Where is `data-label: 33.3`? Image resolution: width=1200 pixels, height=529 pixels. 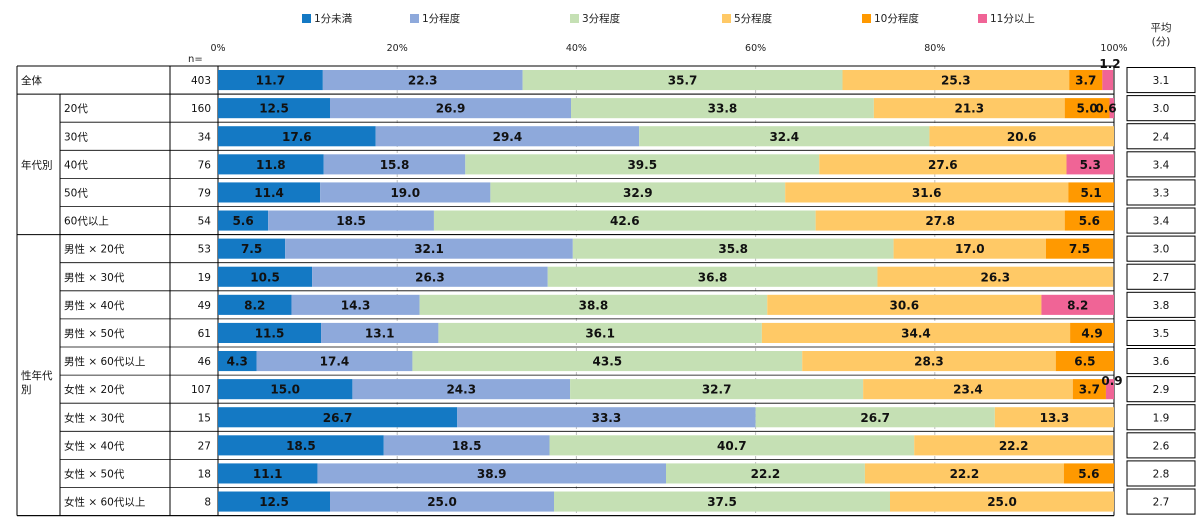
data-label: 33.3 is located at coordinates (607, 418).